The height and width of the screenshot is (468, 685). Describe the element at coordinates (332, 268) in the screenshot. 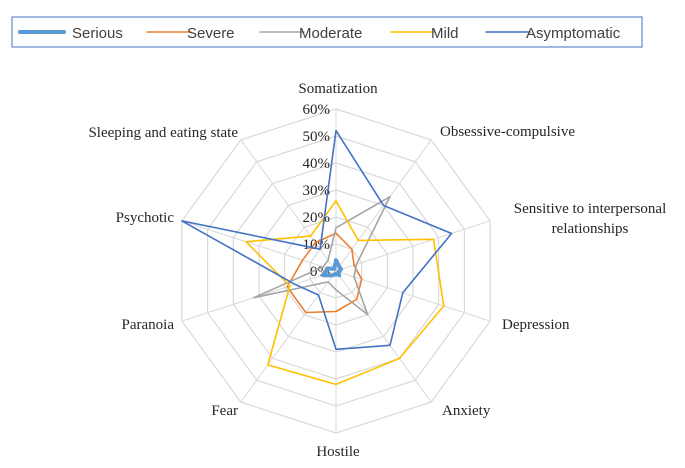

I see `series-serious` at that location.